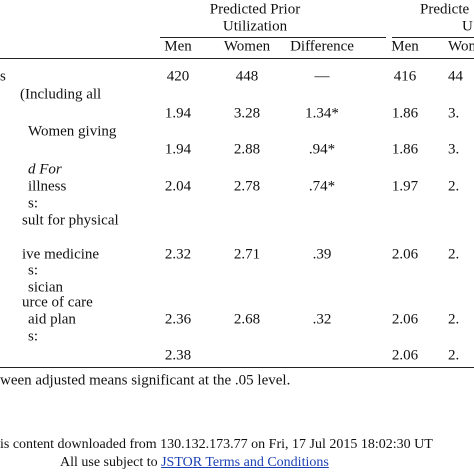  Describe the element at coordinates (255, 9) in the screenshot. I see `group-header: Predicted Prior` at that location.